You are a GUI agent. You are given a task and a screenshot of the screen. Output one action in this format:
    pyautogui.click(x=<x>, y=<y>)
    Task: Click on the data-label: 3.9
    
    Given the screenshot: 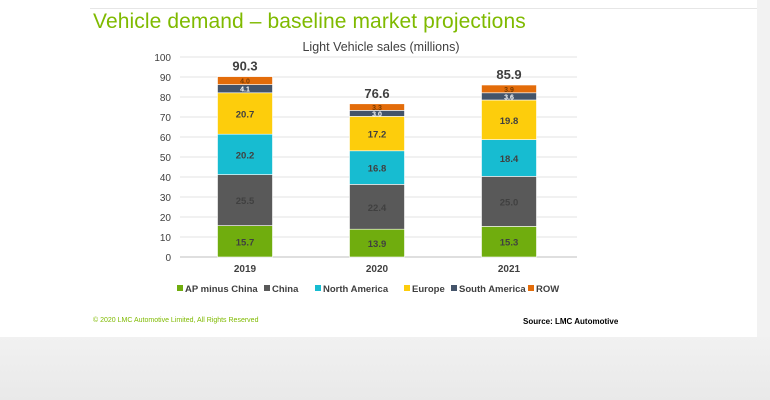 What is the action you would take?
    pyautogui.click(x=509, y=90)
    